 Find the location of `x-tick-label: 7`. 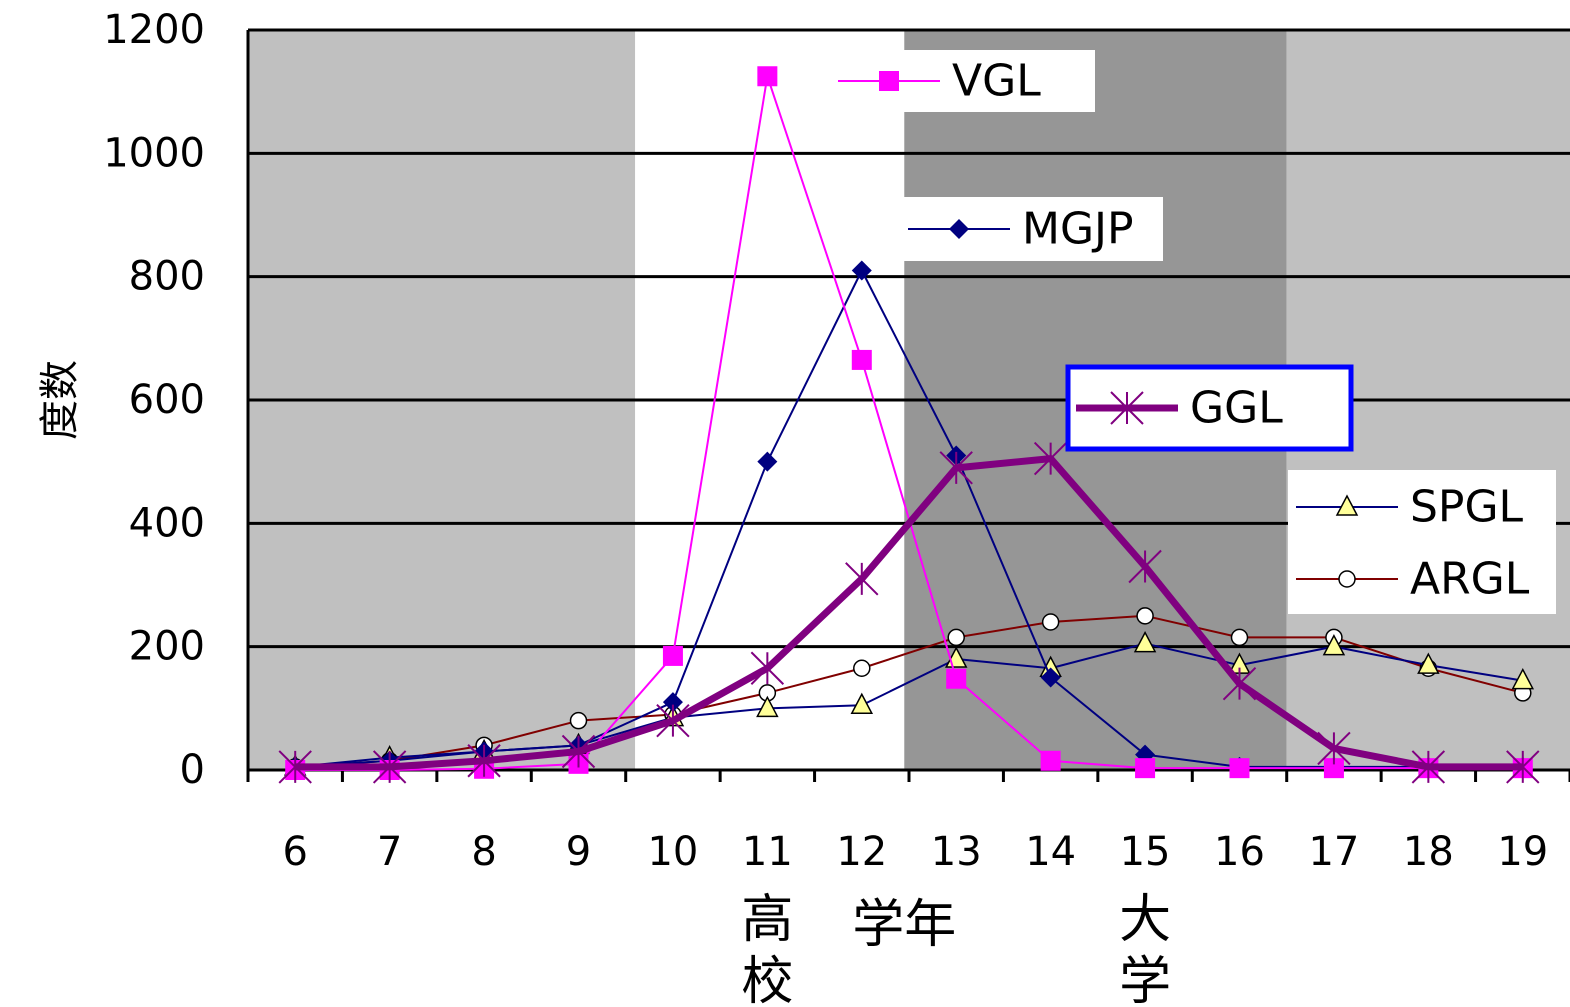

x-tick-label: 7 is located at coordinates (389, 852).